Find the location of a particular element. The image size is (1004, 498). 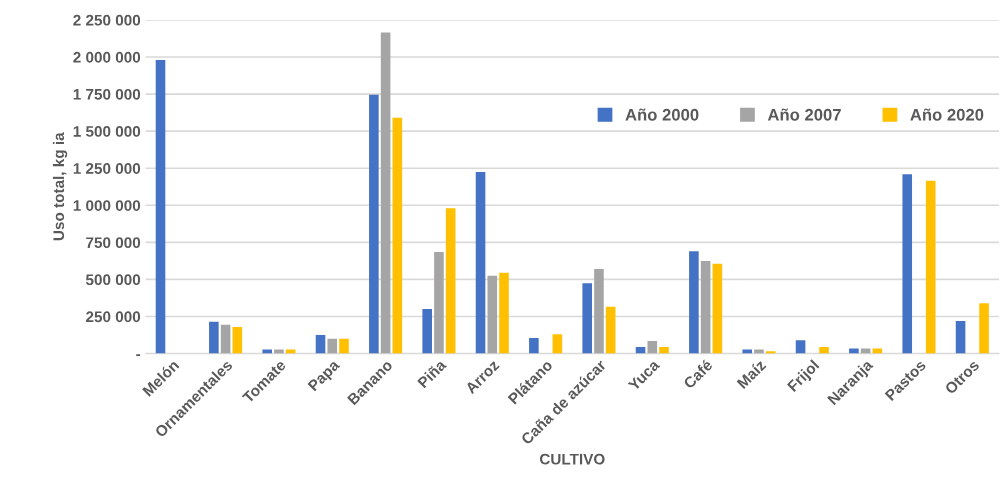

y-axis-title: Uso total, kg ia is located at coordinates (60, 186).